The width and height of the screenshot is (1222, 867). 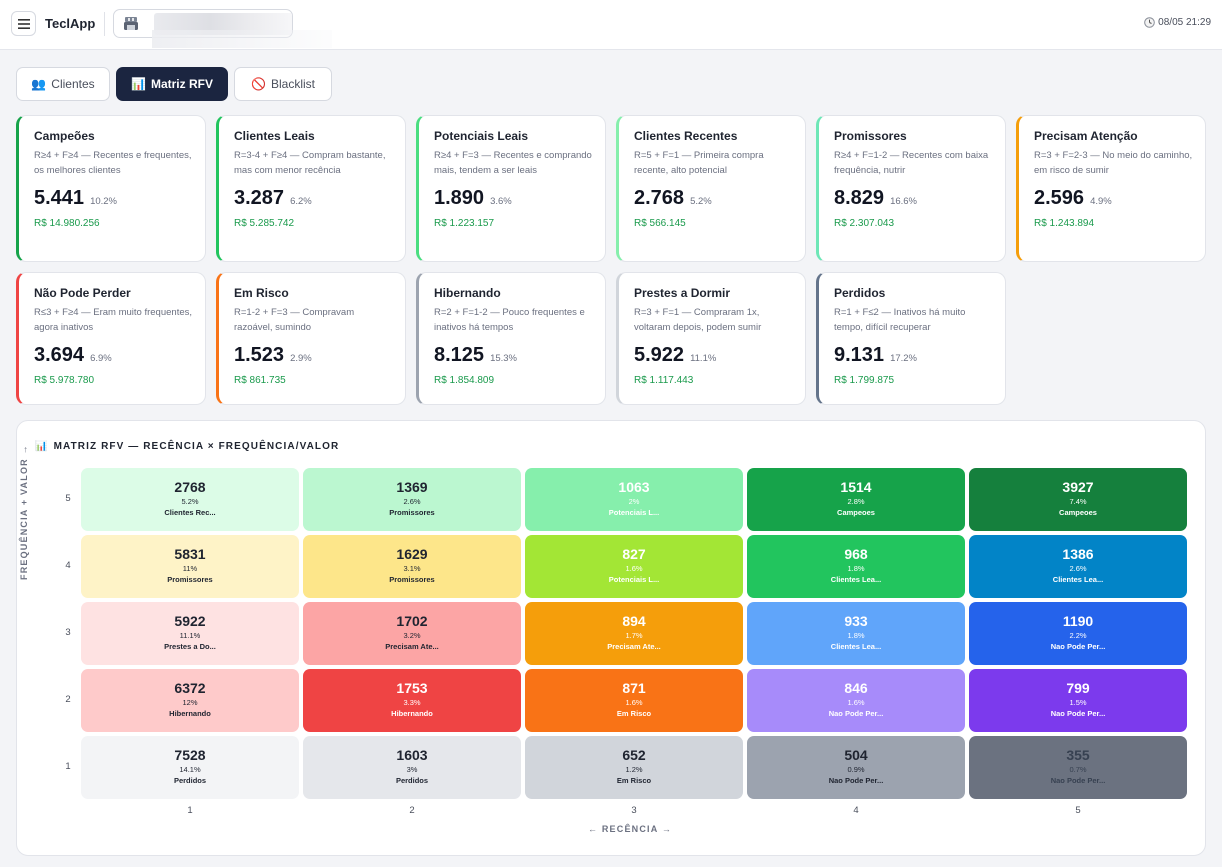 What do you see at coordinates (412, 755) in the screenshot?
I see `cell-count: 1603` at bounding box center [412, 755].